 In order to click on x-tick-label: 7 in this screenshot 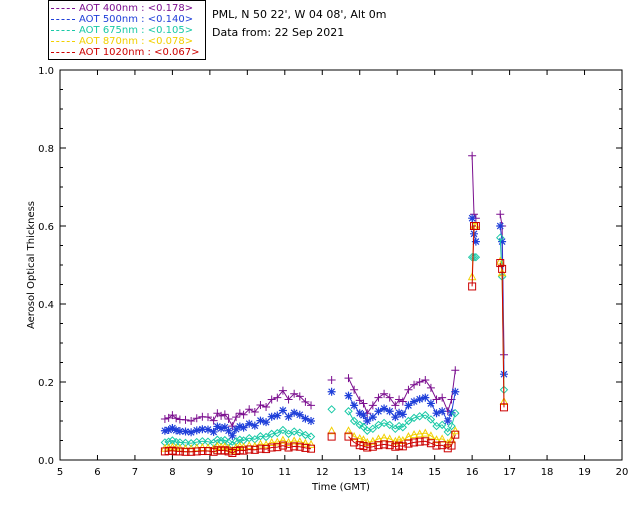, I will do `click(135, 472)`.